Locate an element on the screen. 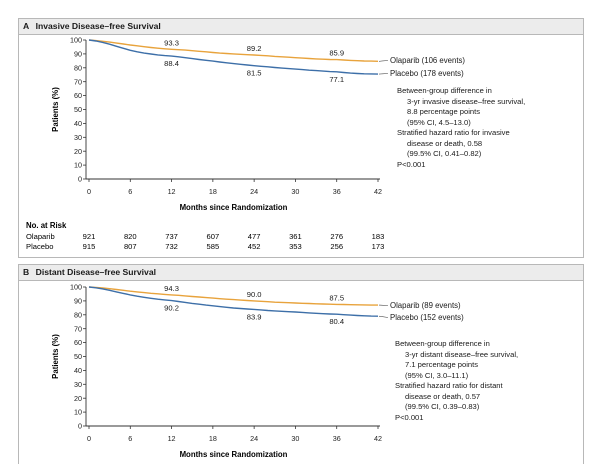 Image resolution: width=598 pixels, height=464 pixels. at-risk-row-label: Placebo is located at coordinates (39, 246).